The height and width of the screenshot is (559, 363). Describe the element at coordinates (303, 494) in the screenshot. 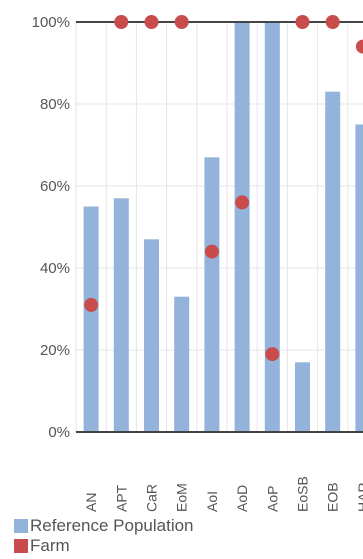

I see `x-tick-label: EoSB` at that location.